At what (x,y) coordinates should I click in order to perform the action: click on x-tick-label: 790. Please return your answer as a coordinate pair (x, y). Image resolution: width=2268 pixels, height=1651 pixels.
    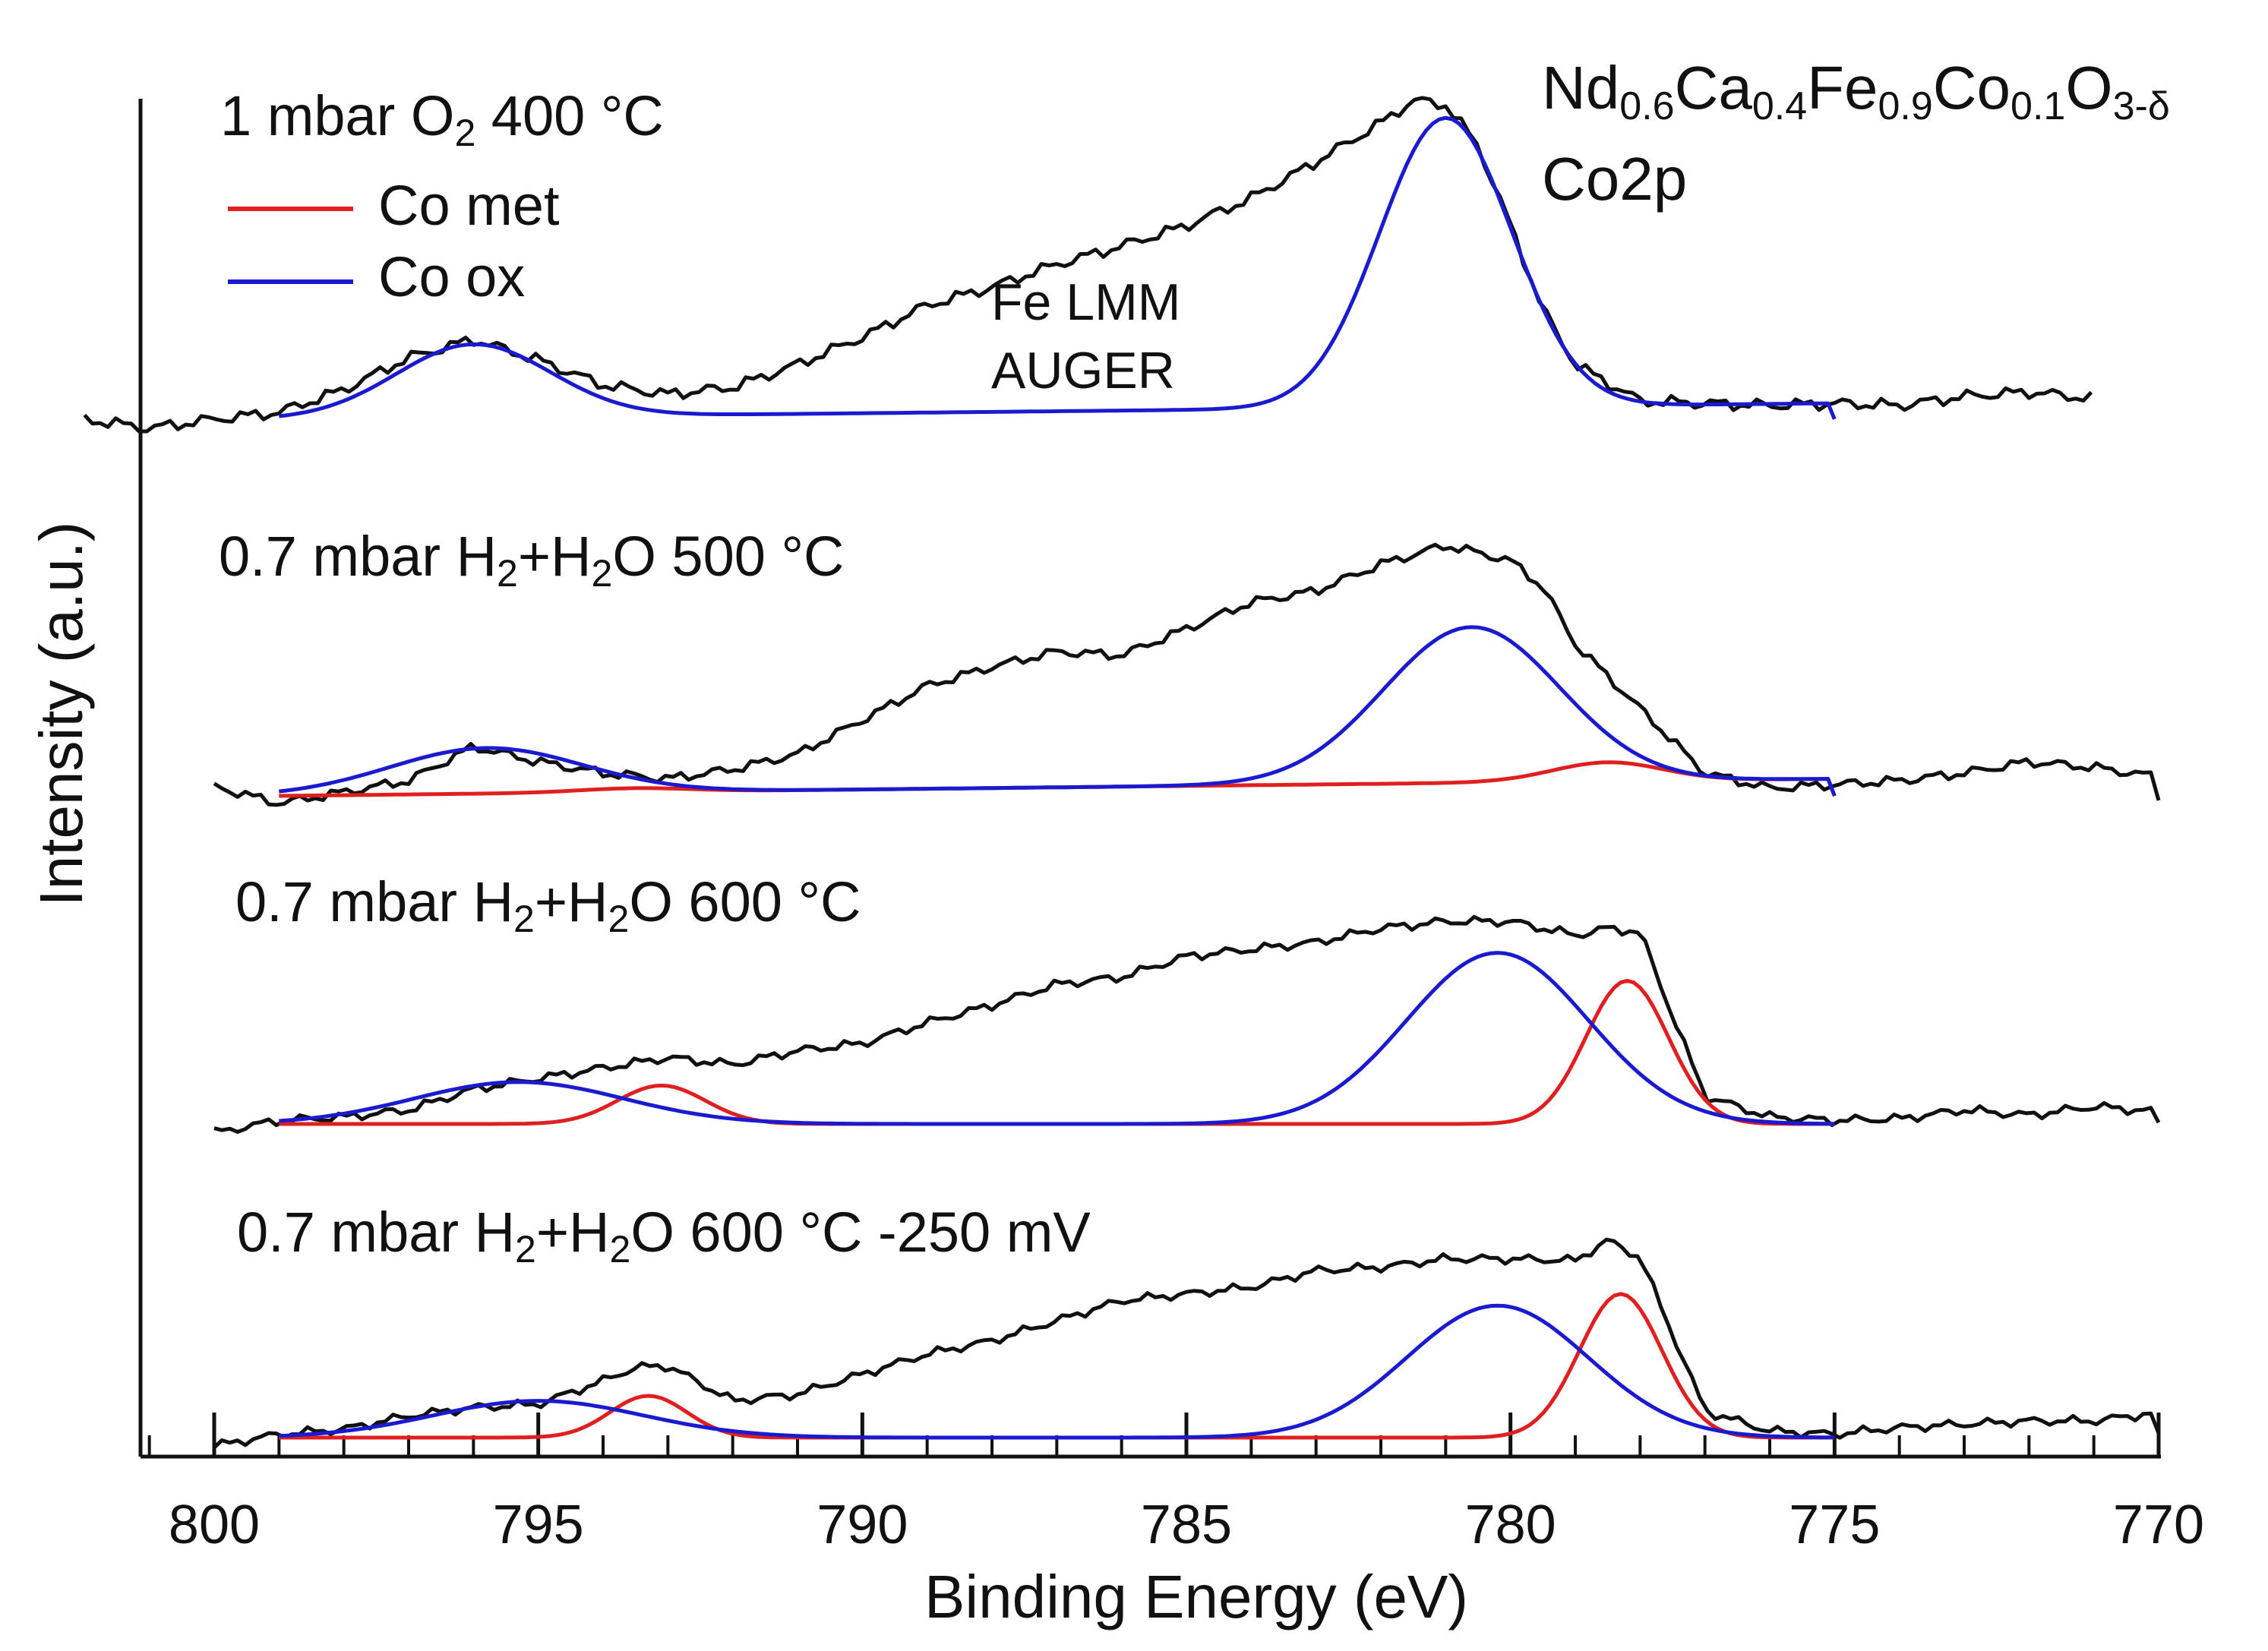
    Looking at the image, I should click on (862, 1525).